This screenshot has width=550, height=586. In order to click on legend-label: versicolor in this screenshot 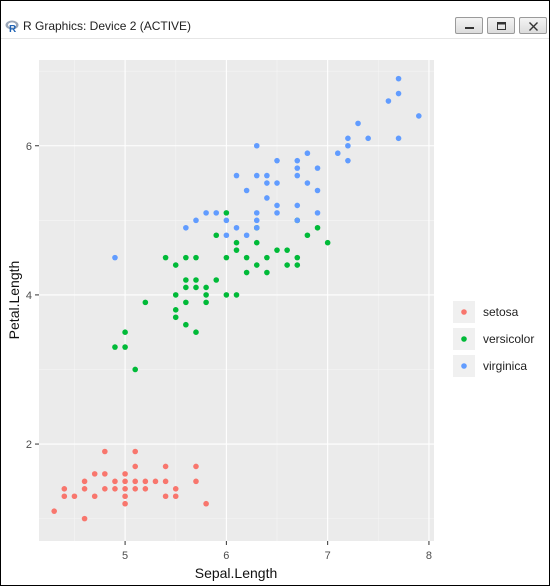, I will do `click(508, 339)`.